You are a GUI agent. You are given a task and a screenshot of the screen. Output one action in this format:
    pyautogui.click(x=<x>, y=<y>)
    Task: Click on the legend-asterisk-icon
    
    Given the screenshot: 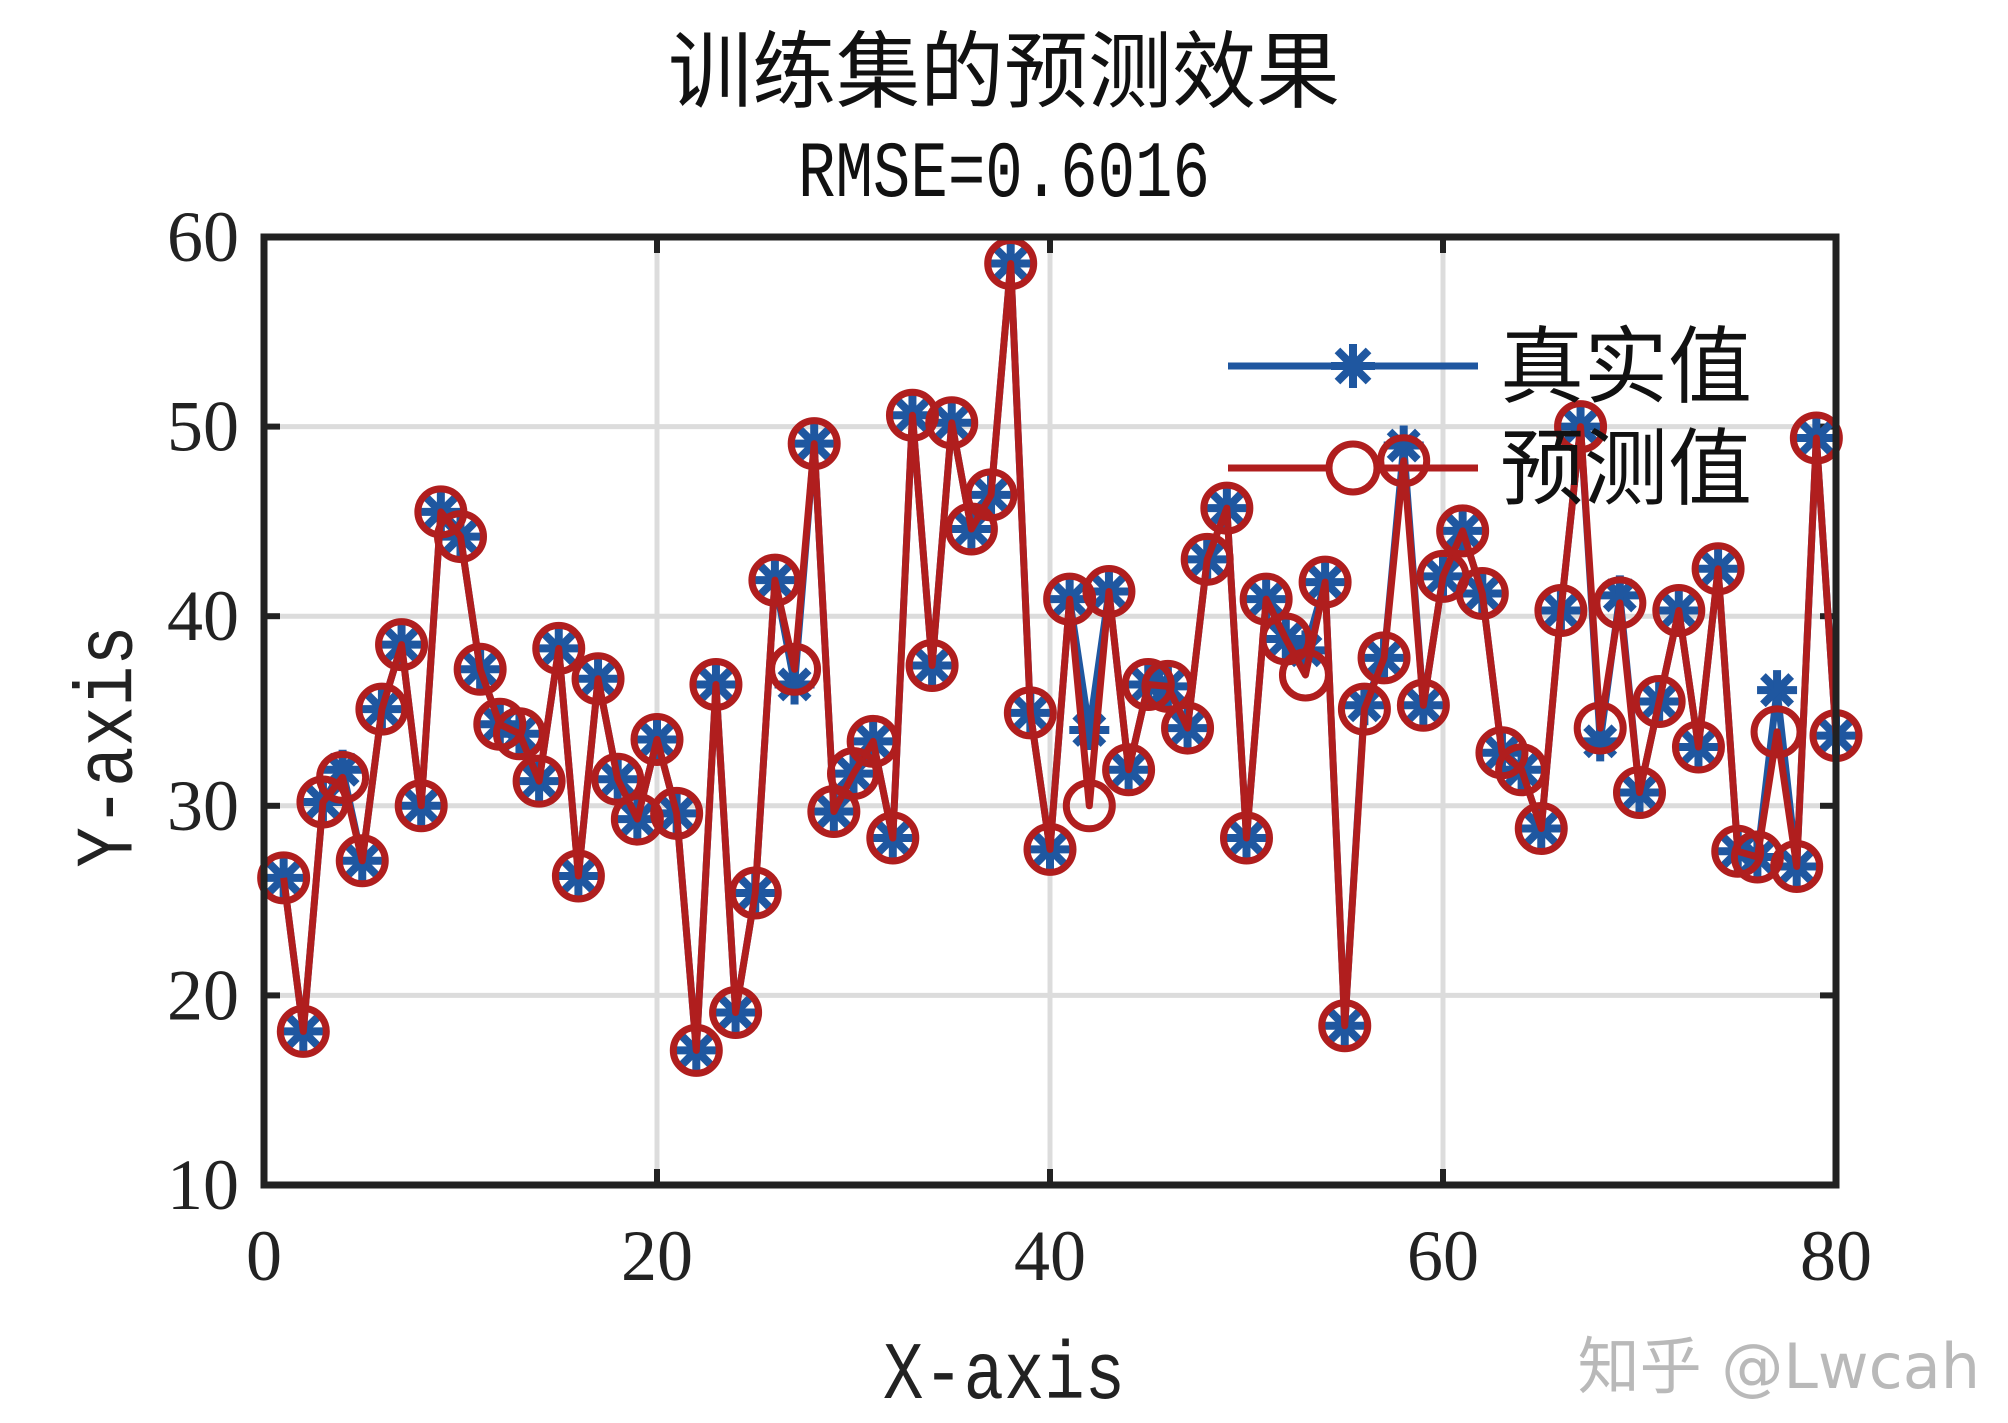 What is the action you would take?
    pyautogui.click(x=1353, y=366)
    